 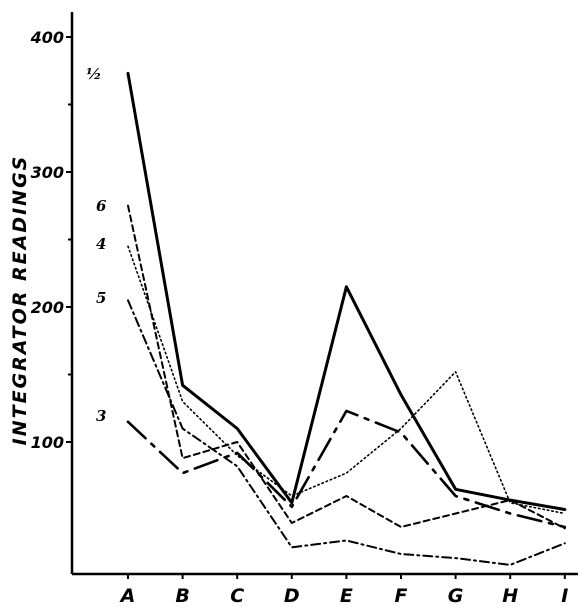 I want to click on x-tick-label: H, so click(x=510, y=596).